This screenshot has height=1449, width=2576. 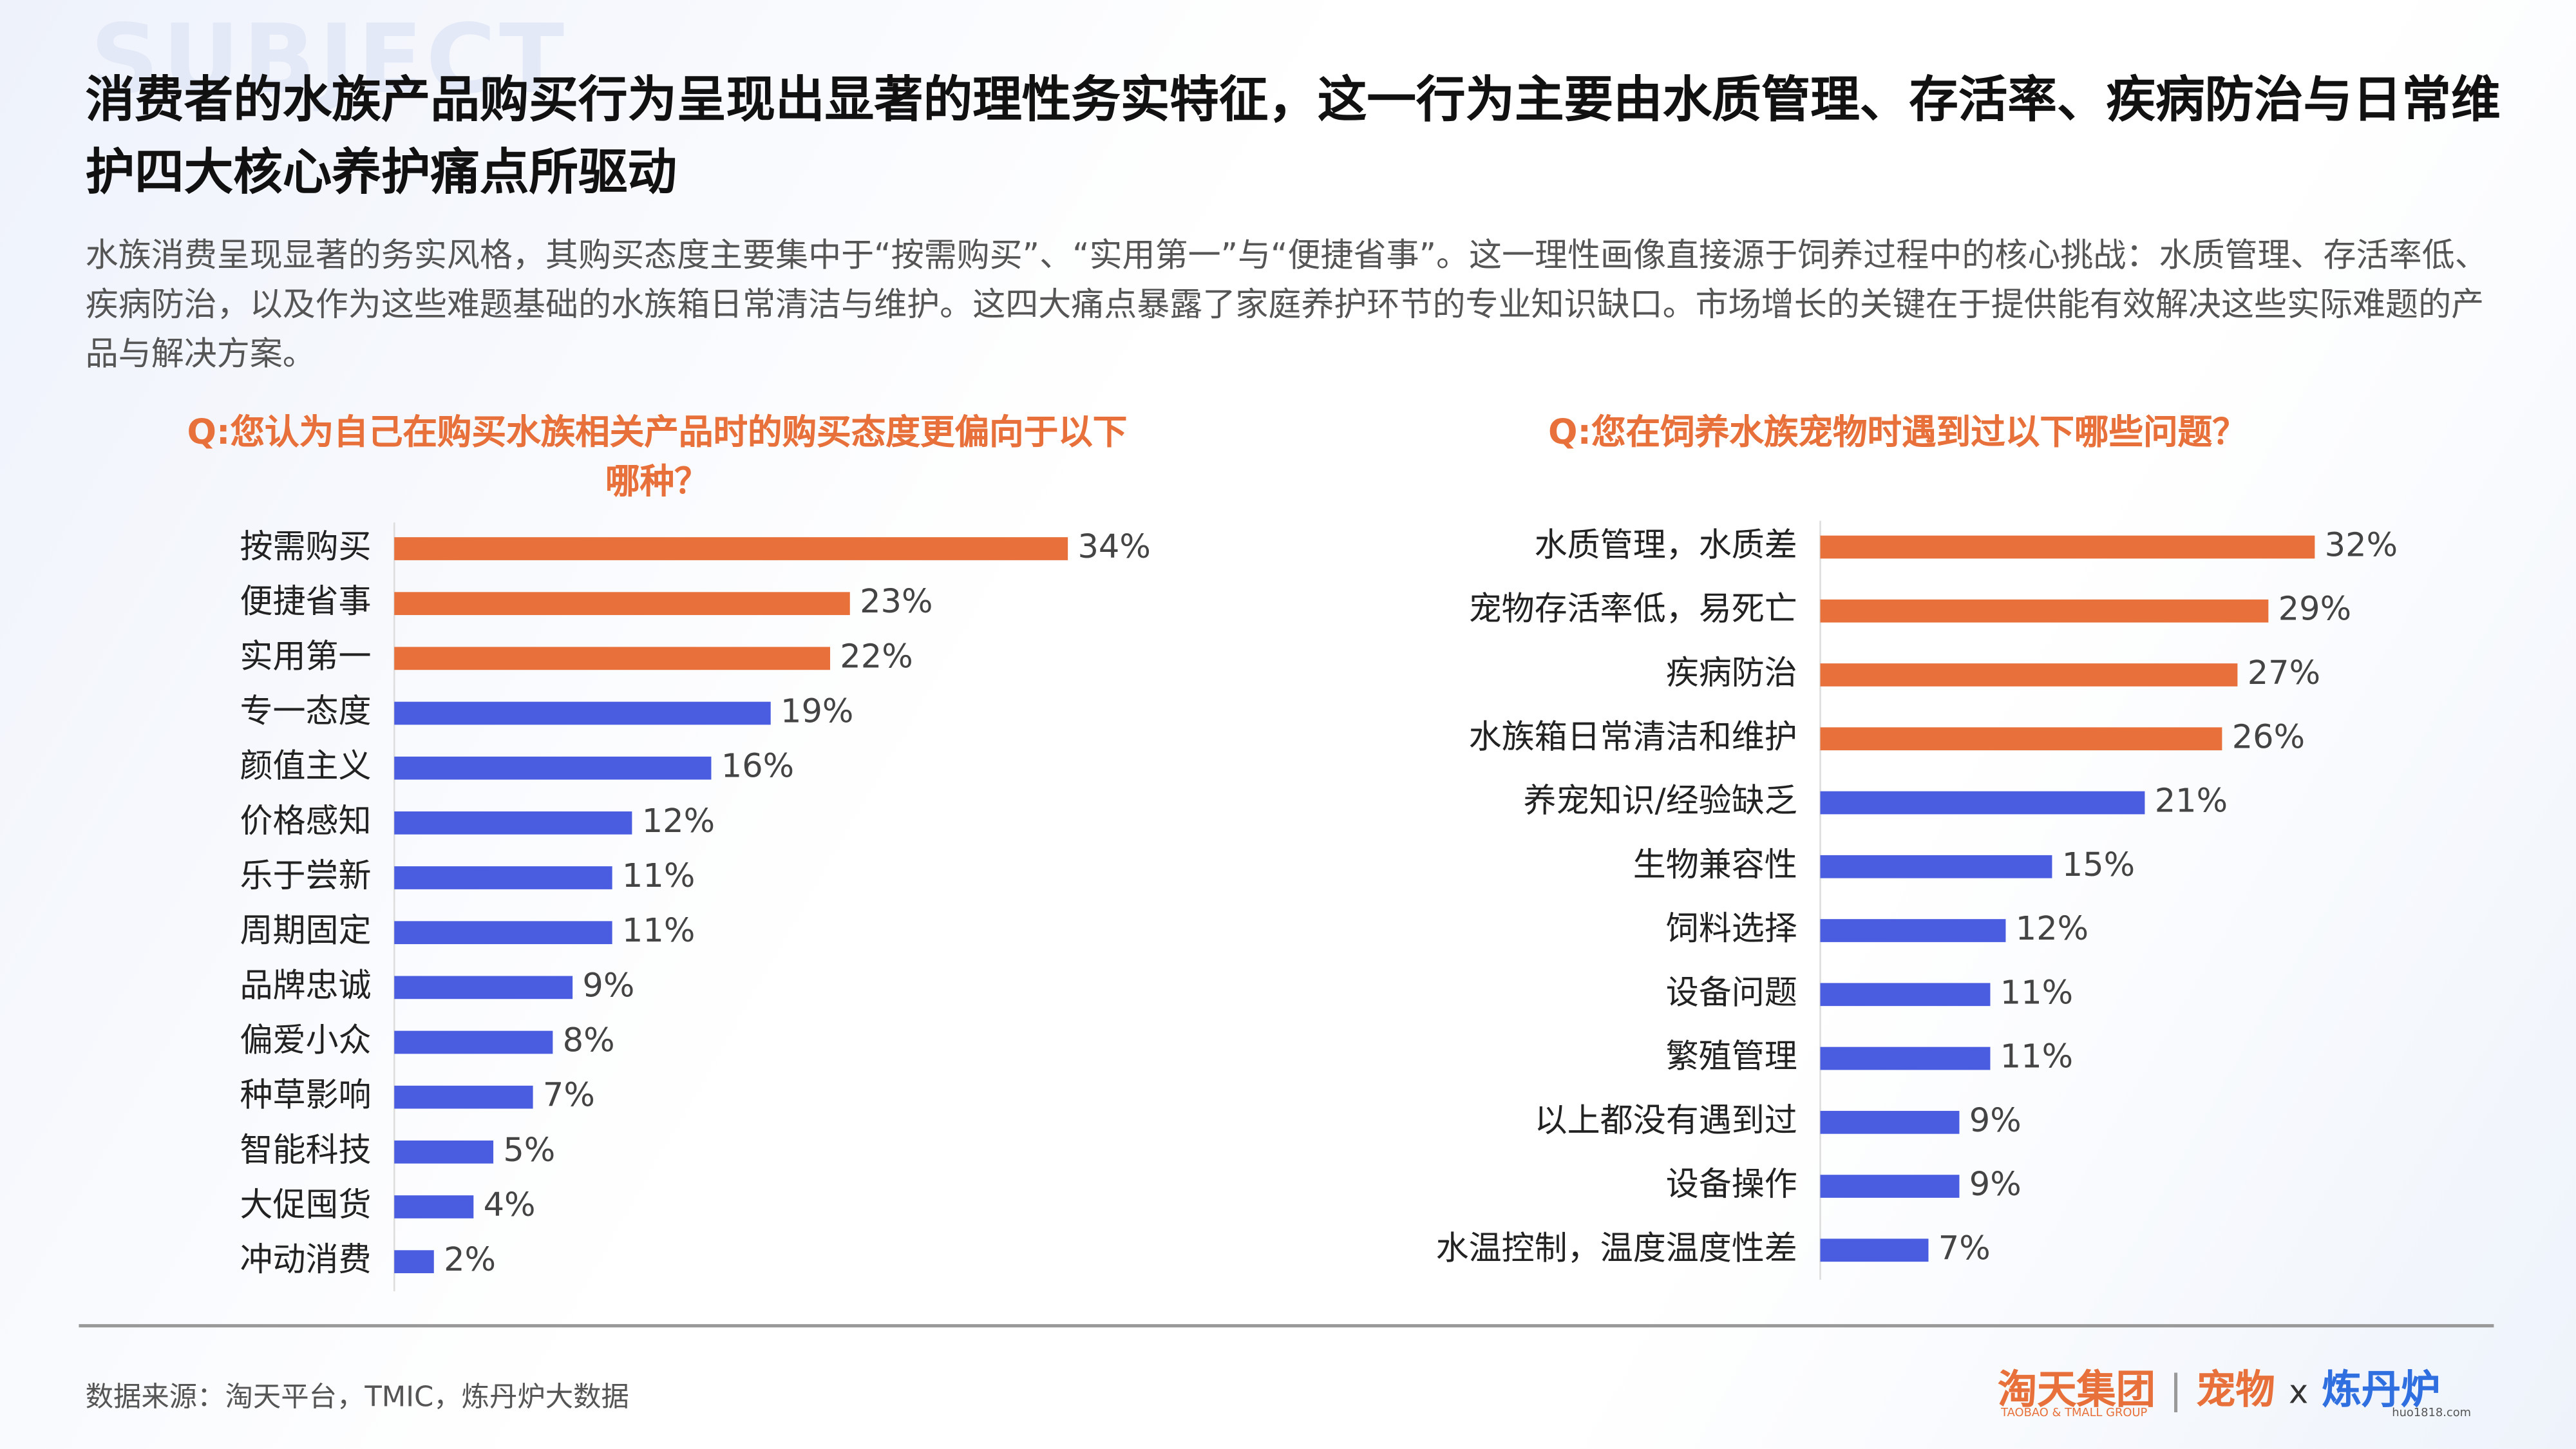 I want to click on logo-sub: TAOBAO & TMALL GROUP, so click(x=2074, y=1413).